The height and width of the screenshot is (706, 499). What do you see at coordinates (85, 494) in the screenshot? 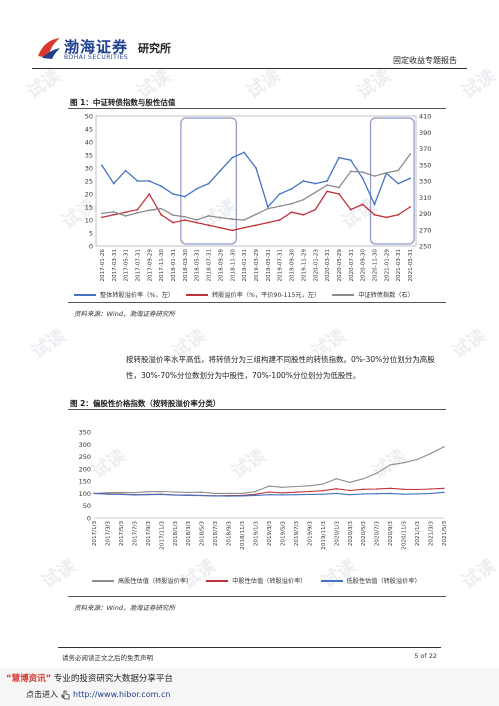
I see `y-tick-label: 100` at bounding box center [85, 494].